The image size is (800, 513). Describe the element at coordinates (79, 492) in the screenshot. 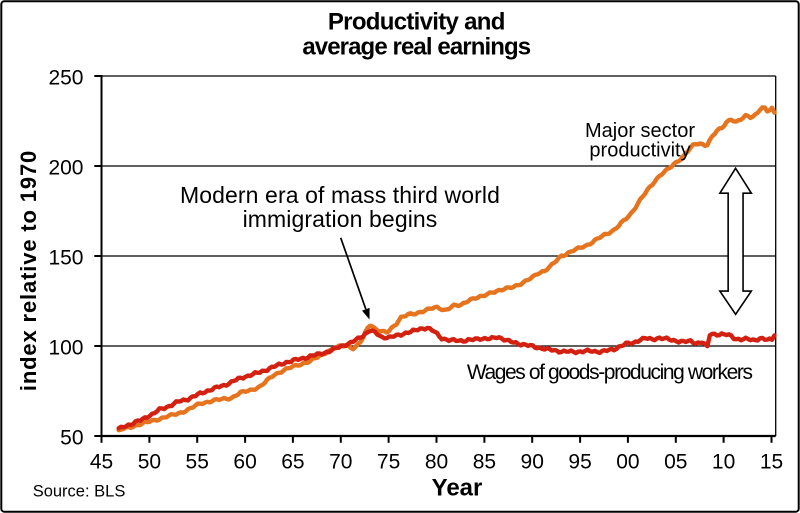

I see `svg-text: Source: BLS` at that location.